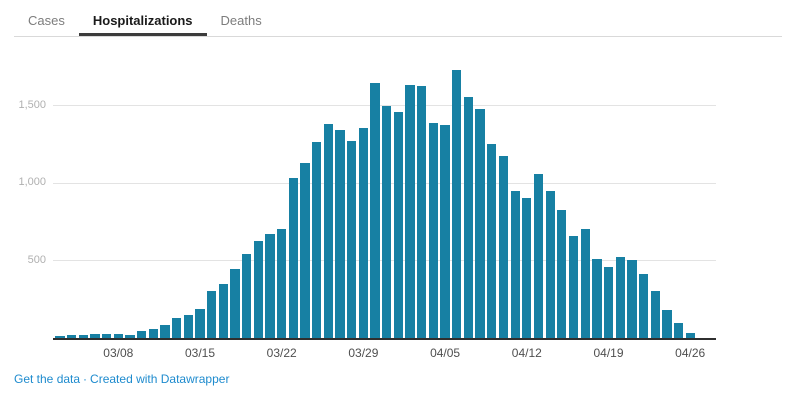 The image size is (796, 401). I want to click on chart-footer: Get the data · Created with Datawrapper, so click(121, 379).